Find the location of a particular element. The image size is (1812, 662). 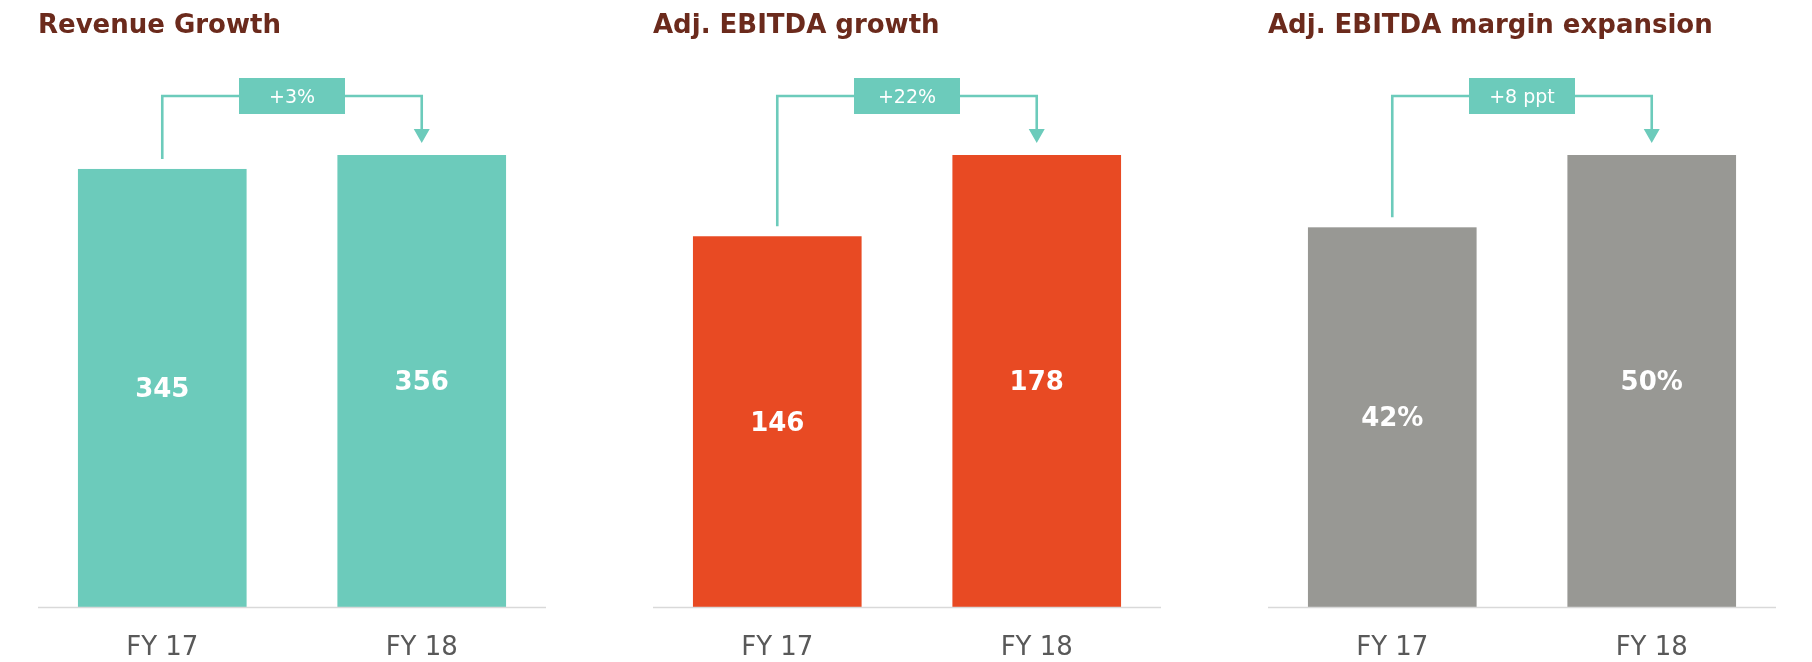

chart-title: Adj. EBITDA growth is located at coordinates (796, 24).